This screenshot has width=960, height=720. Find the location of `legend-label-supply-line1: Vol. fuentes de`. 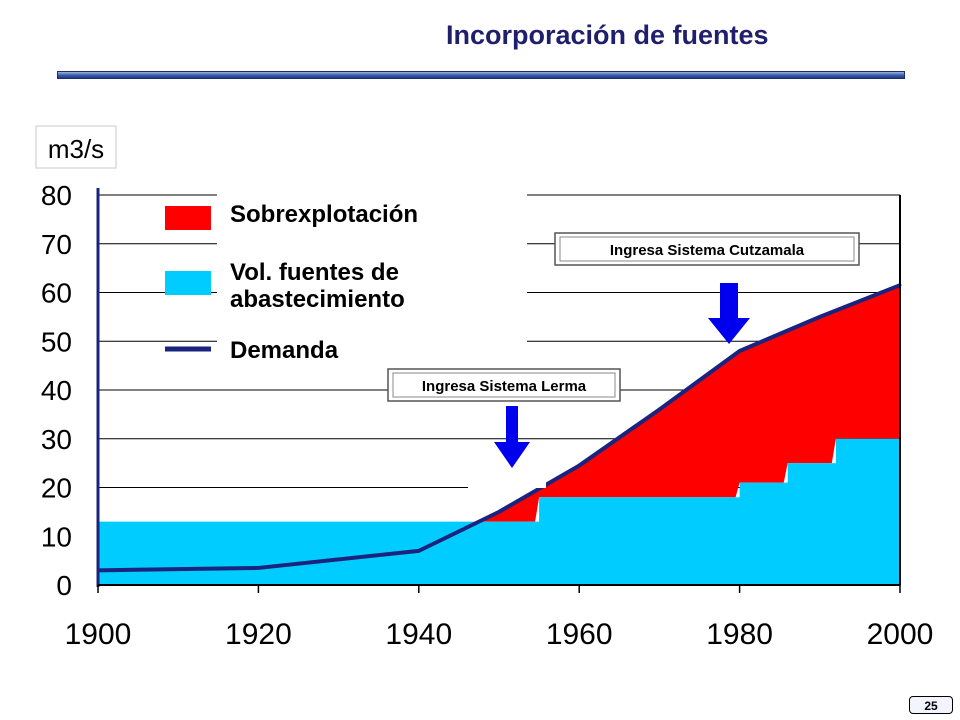

legend-label-supply-line1: Vol. fuentes de is located at coordinates (314, 272).